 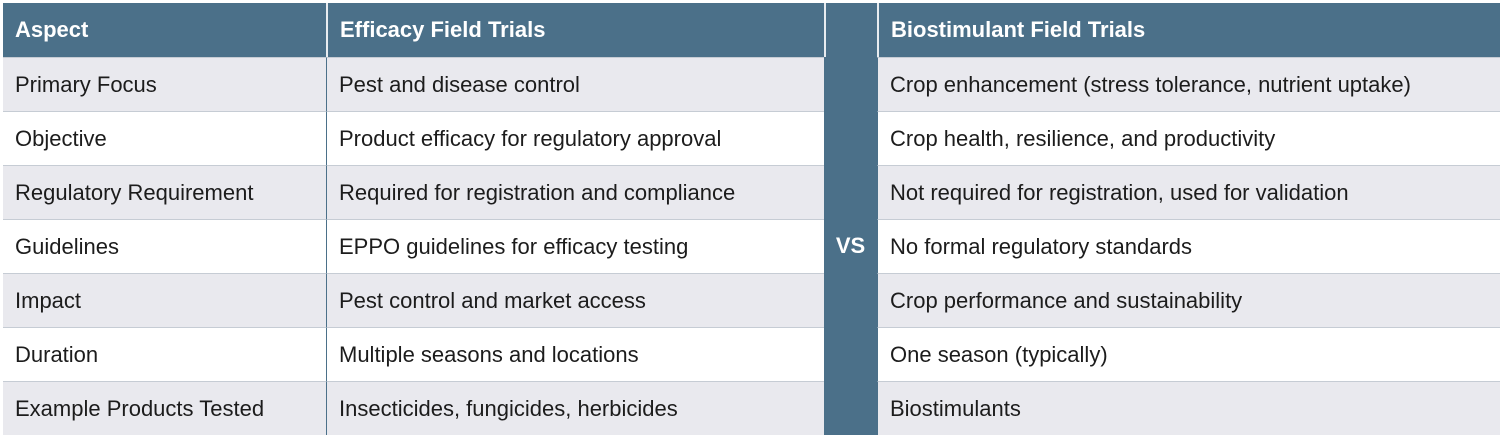 What do you see at coordinates (575, 246) in the screenshot?
I see `table-cell: EPPO guidelines for efficacy testing` at bounding box center [575, 246].